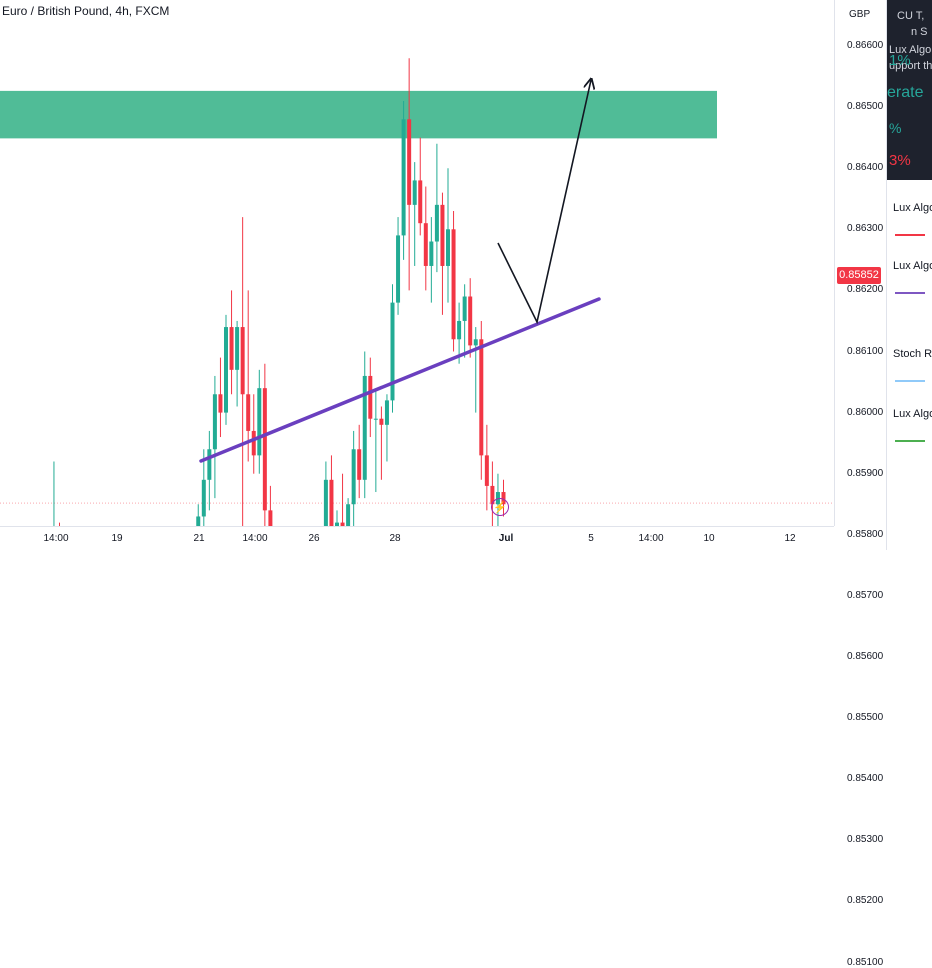 This screenshot has height=968, width=932. I want to click on thumb-text-2: n S, so click(919, 32).